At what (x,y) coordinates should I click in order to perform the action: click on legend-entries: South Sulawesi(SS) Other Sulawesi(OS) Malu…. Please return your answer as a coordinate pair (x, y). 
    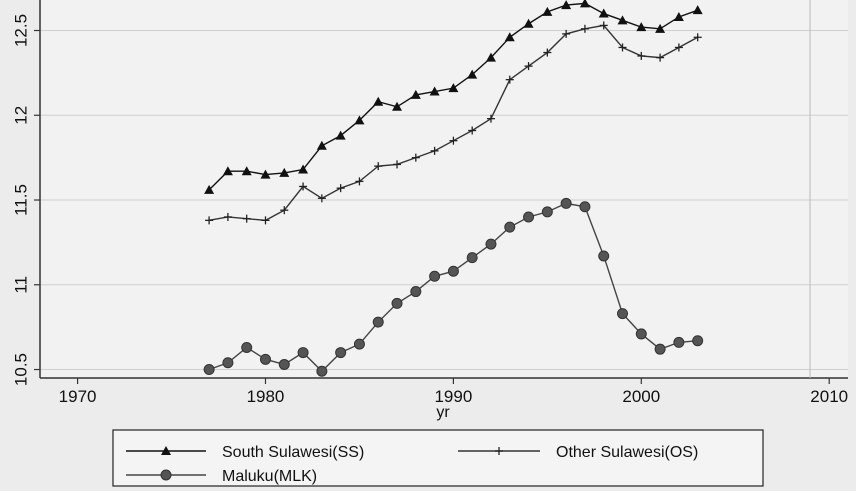
    Looking at the image, I should click on (412, 464).